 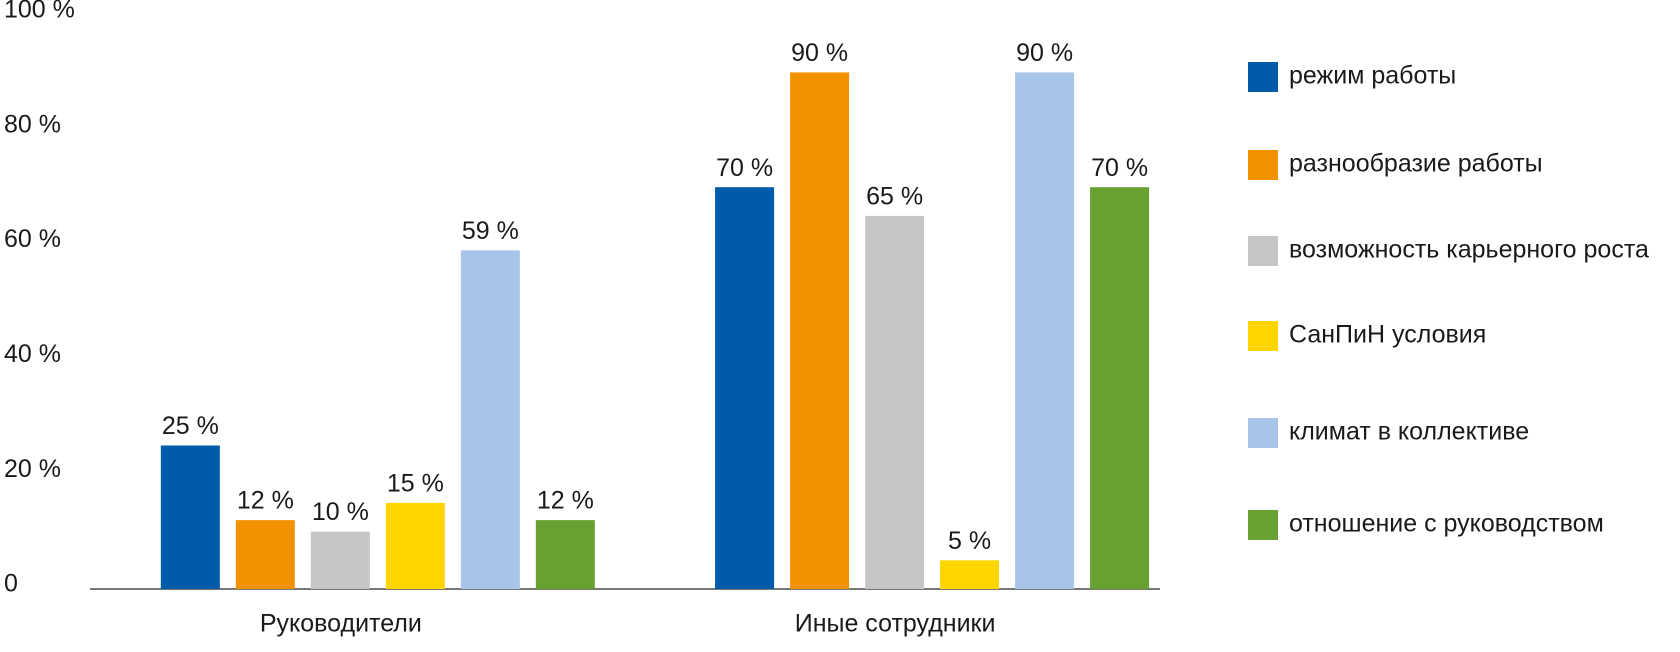 What do you see at coordinates (32, 124) in the screenshot?
I see `y-tick-label: 80 %` at bounding box center [32, 124].